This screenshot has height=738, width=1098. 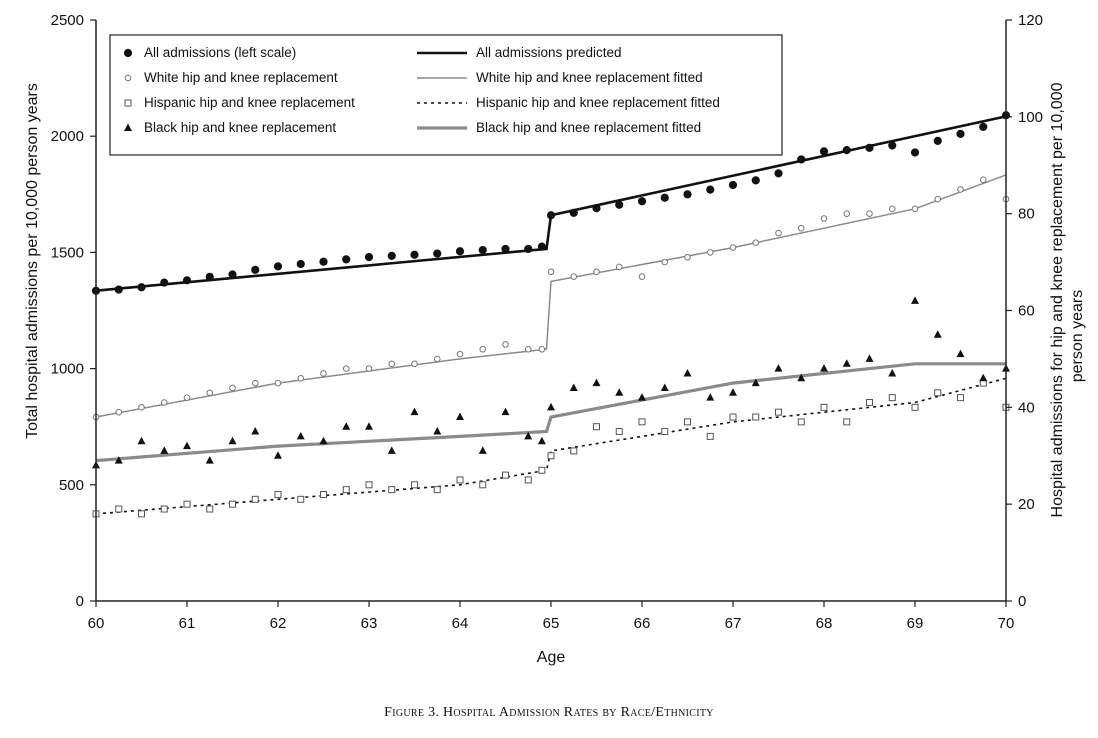 I want to click on legend-marker-white-hip-and-knee-replacement, so click(x=128, y=78).